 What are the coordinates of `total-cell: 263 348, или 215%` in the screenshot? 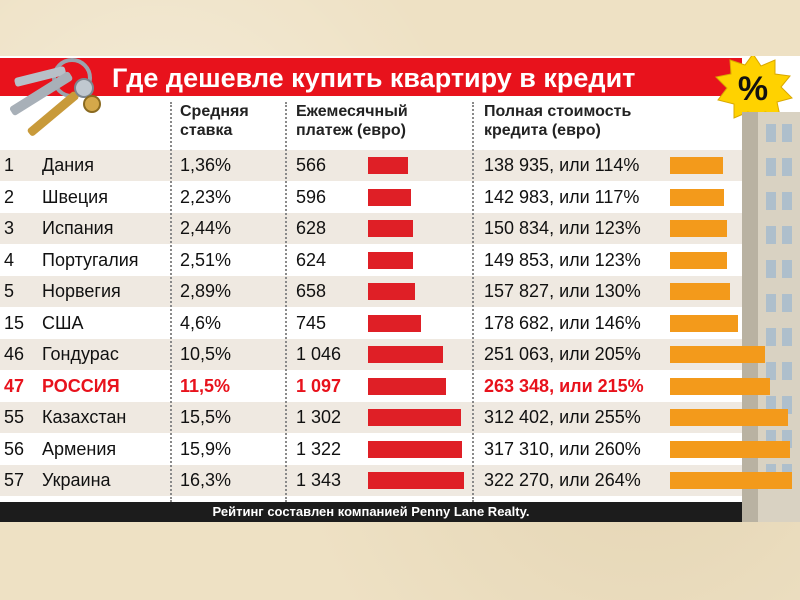 It's located at (564, 385).